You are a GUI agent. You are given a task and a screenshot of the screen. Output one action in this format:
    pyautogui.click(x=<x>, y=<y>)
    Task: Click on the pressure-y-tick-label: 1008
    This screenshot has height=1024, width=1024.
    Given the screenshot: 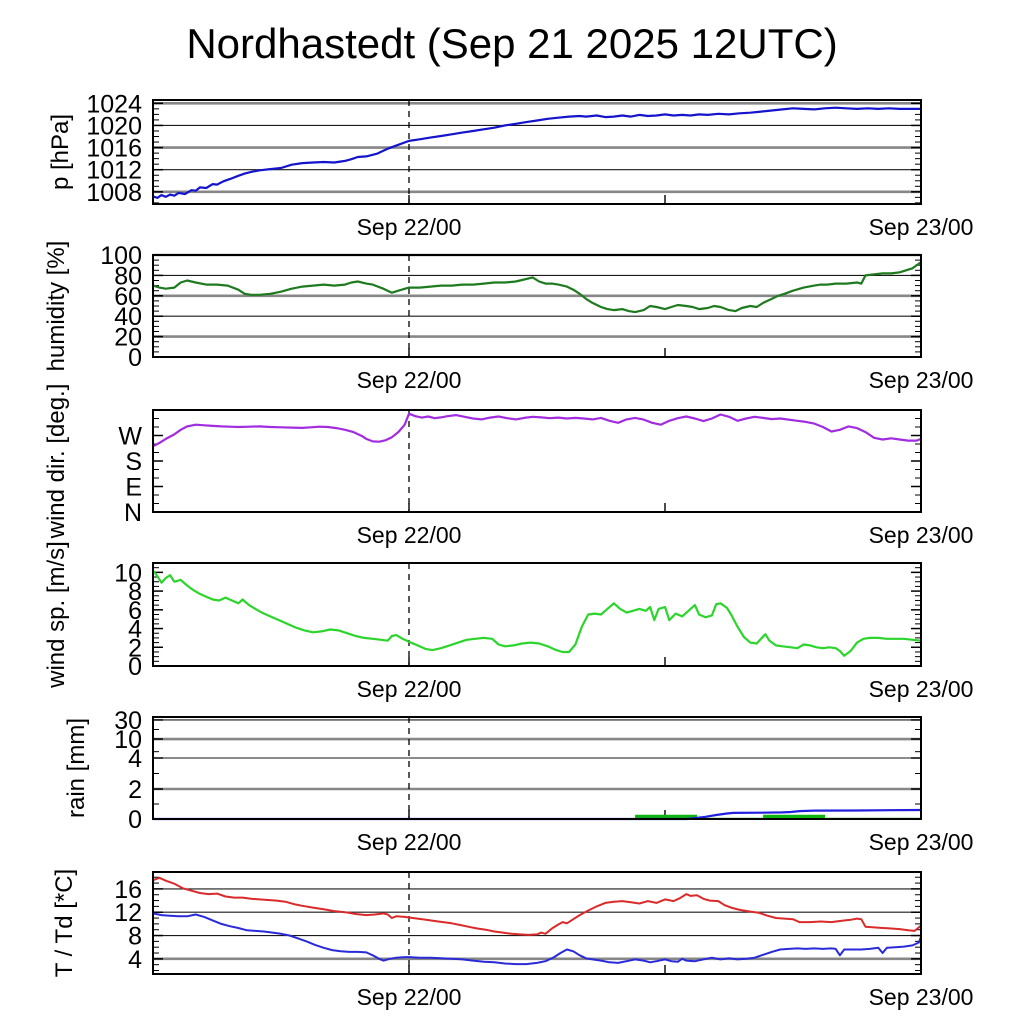 What is the action you would take?
    pyautogui.click(x=114, y=193)
    